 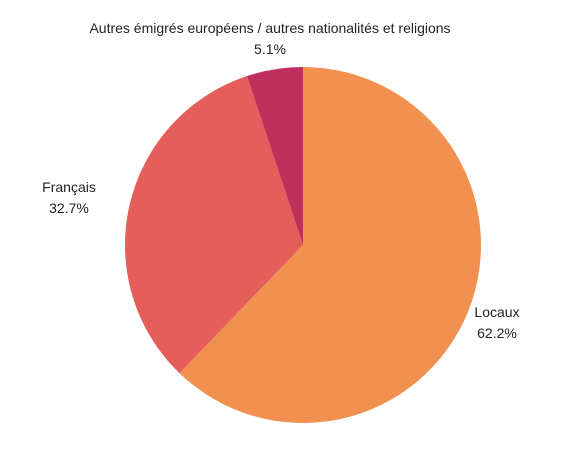 I want to click on slice-value-locaux: 62.2%, so click(x=497, y=333).